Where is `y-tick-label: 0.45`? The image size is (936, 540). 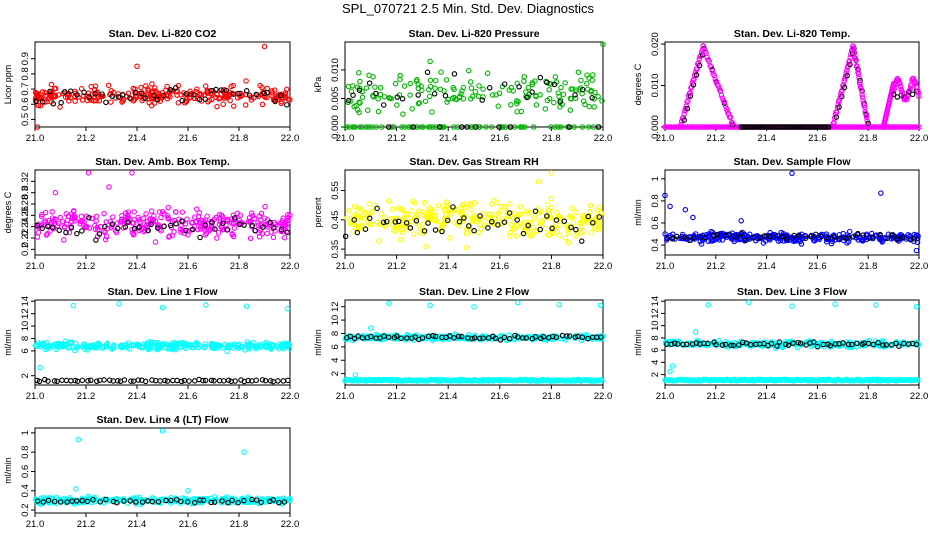
y-tick-label: 0.45 is located at coordinates (335, 220).